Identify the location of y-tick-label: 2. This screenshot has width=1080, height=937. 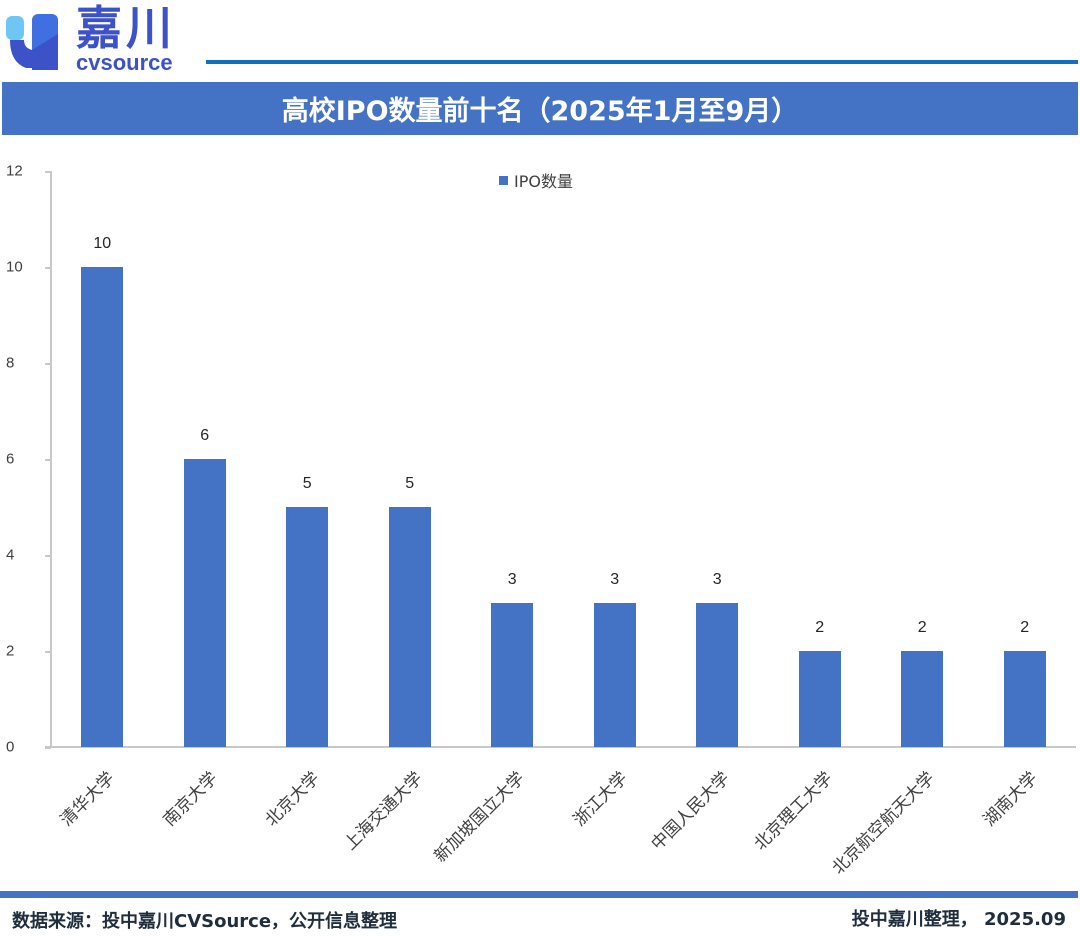
(10, 651).